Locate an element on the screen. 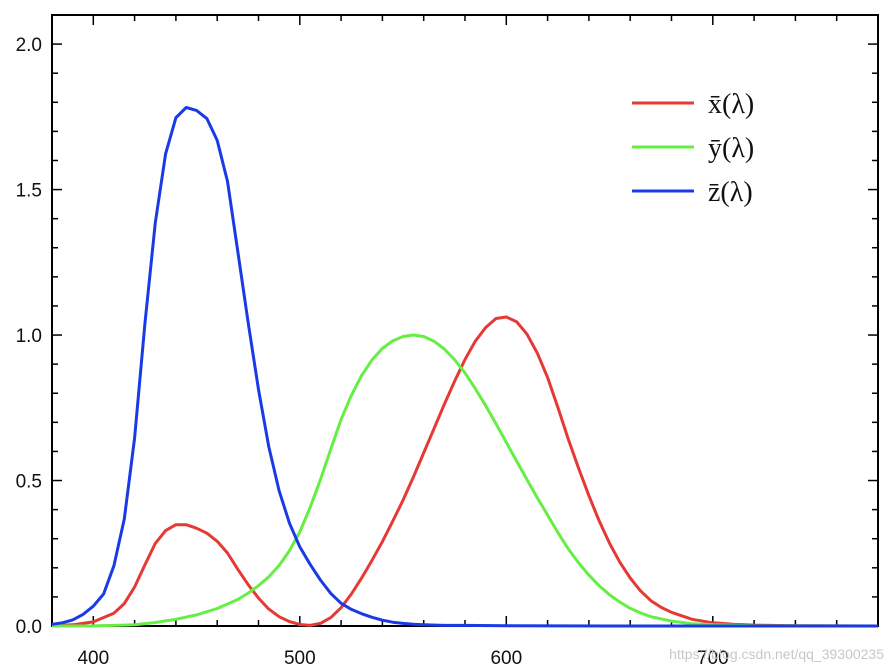 The image size is (894, 672). legend: x̄(λ) ȳ(λ) z̄(λ) is located at coordinates (693, 148).